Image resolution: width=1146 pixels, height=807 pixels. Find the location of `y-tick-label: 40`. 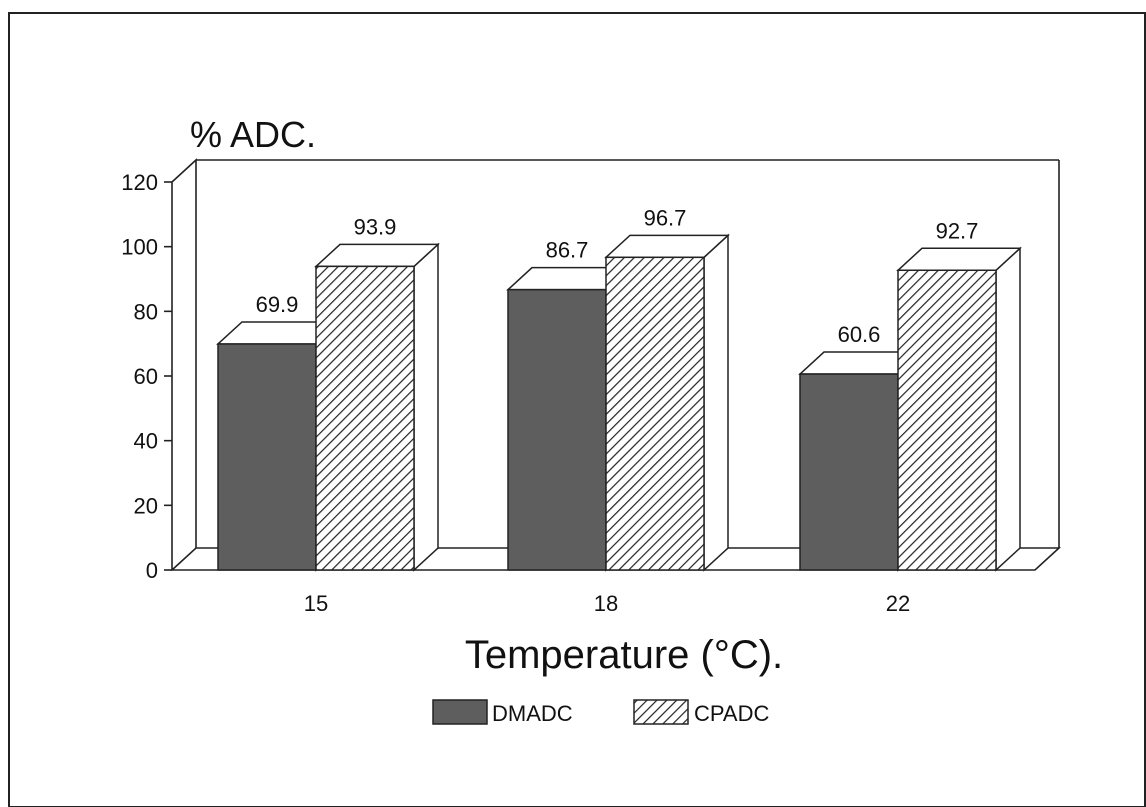

y-tick-label: 40 is located at coordinates (146, 441).